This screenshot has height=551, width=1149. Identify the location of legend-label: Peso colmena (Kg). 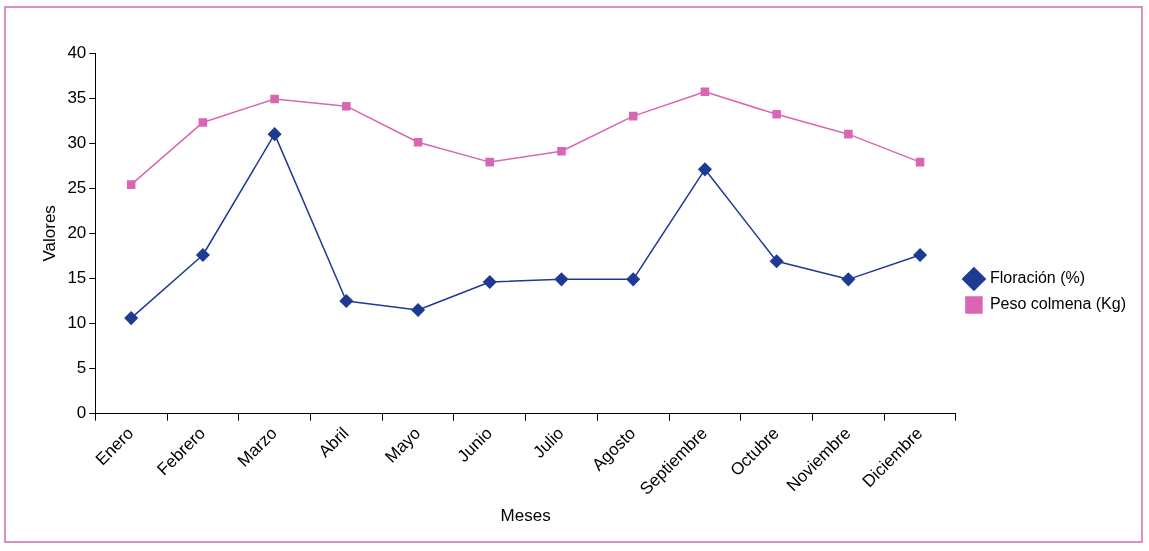
(1057, 304).